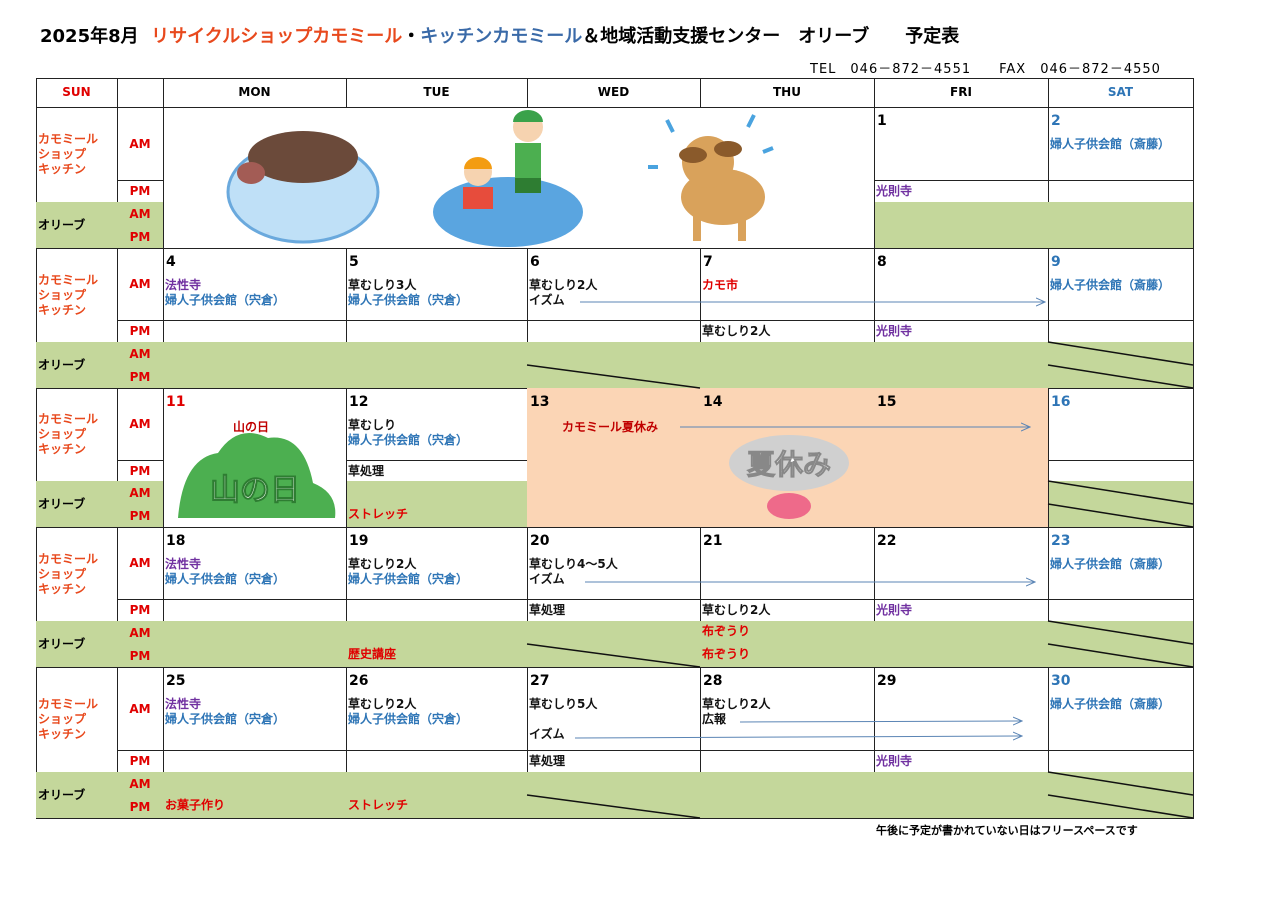 The image size is (1280, 905). What do you see at coordinates (787, 331) in the screenshot?
I see `day-cell-pm: 草むしり2人` at bounding box center [787, 331].